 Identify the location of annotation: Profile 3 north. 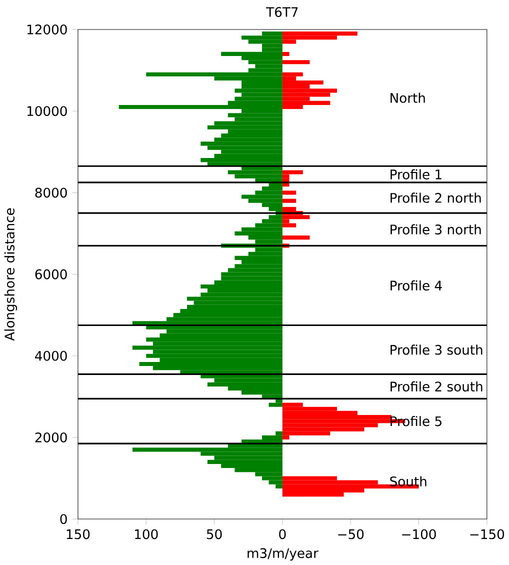
(435, 229).